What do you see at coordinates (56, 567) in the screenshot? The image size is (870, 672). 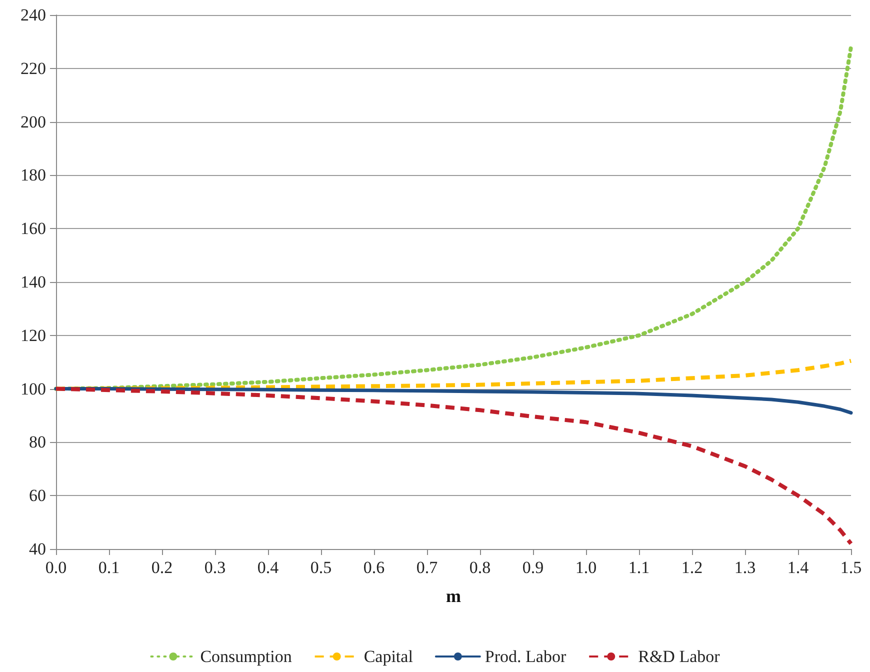 I see `x-tick-label: 0.0` at bounding box center [56, 567].